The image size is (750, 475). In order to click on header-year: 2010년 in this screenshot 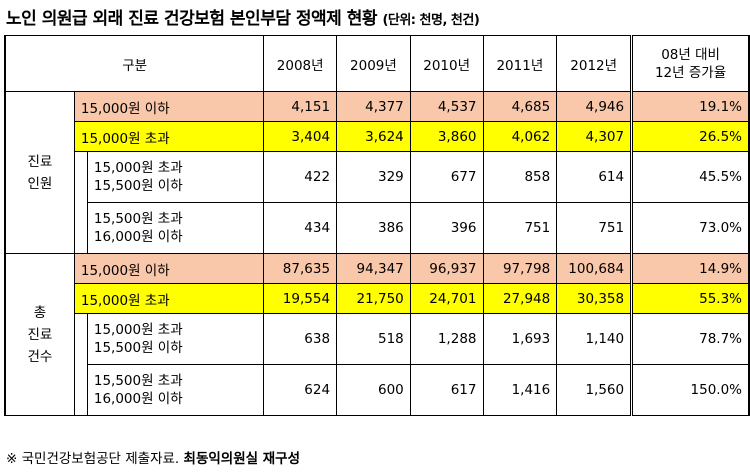, I will do `click(446, 63)`.